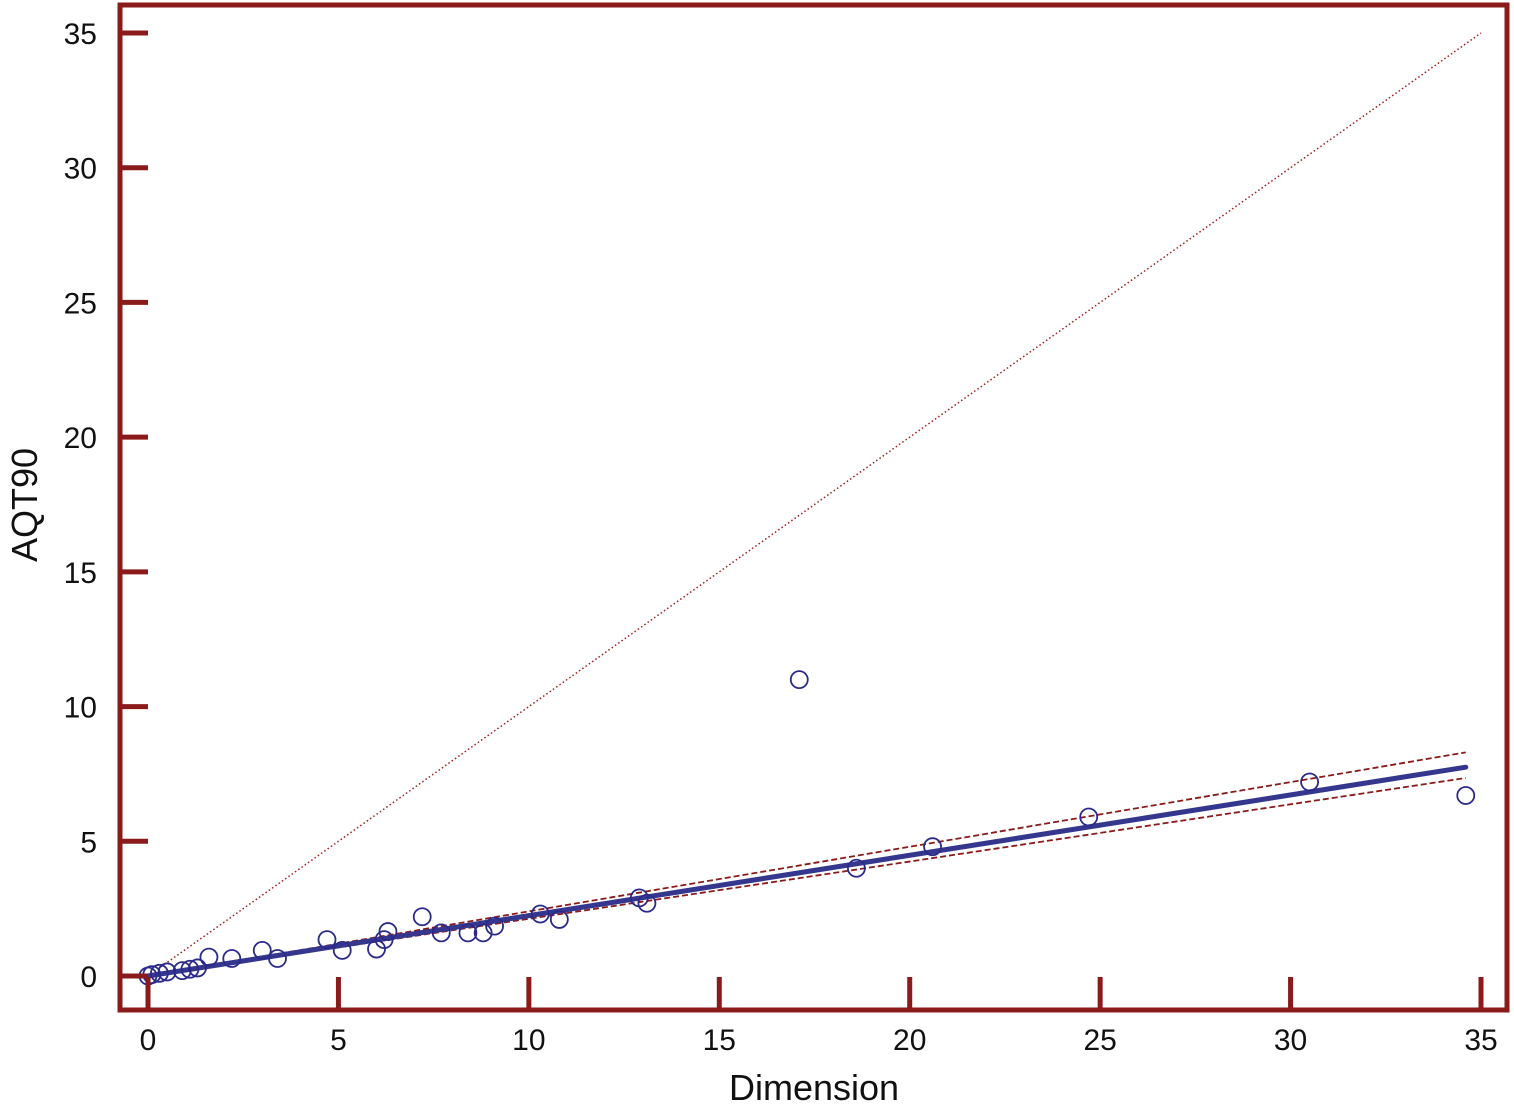 This screenshot has width=1514, height=1111. Describe the element at coordinates (814, 1087) in the screenshot. I see `x-axis-title: Dimension` at that location.